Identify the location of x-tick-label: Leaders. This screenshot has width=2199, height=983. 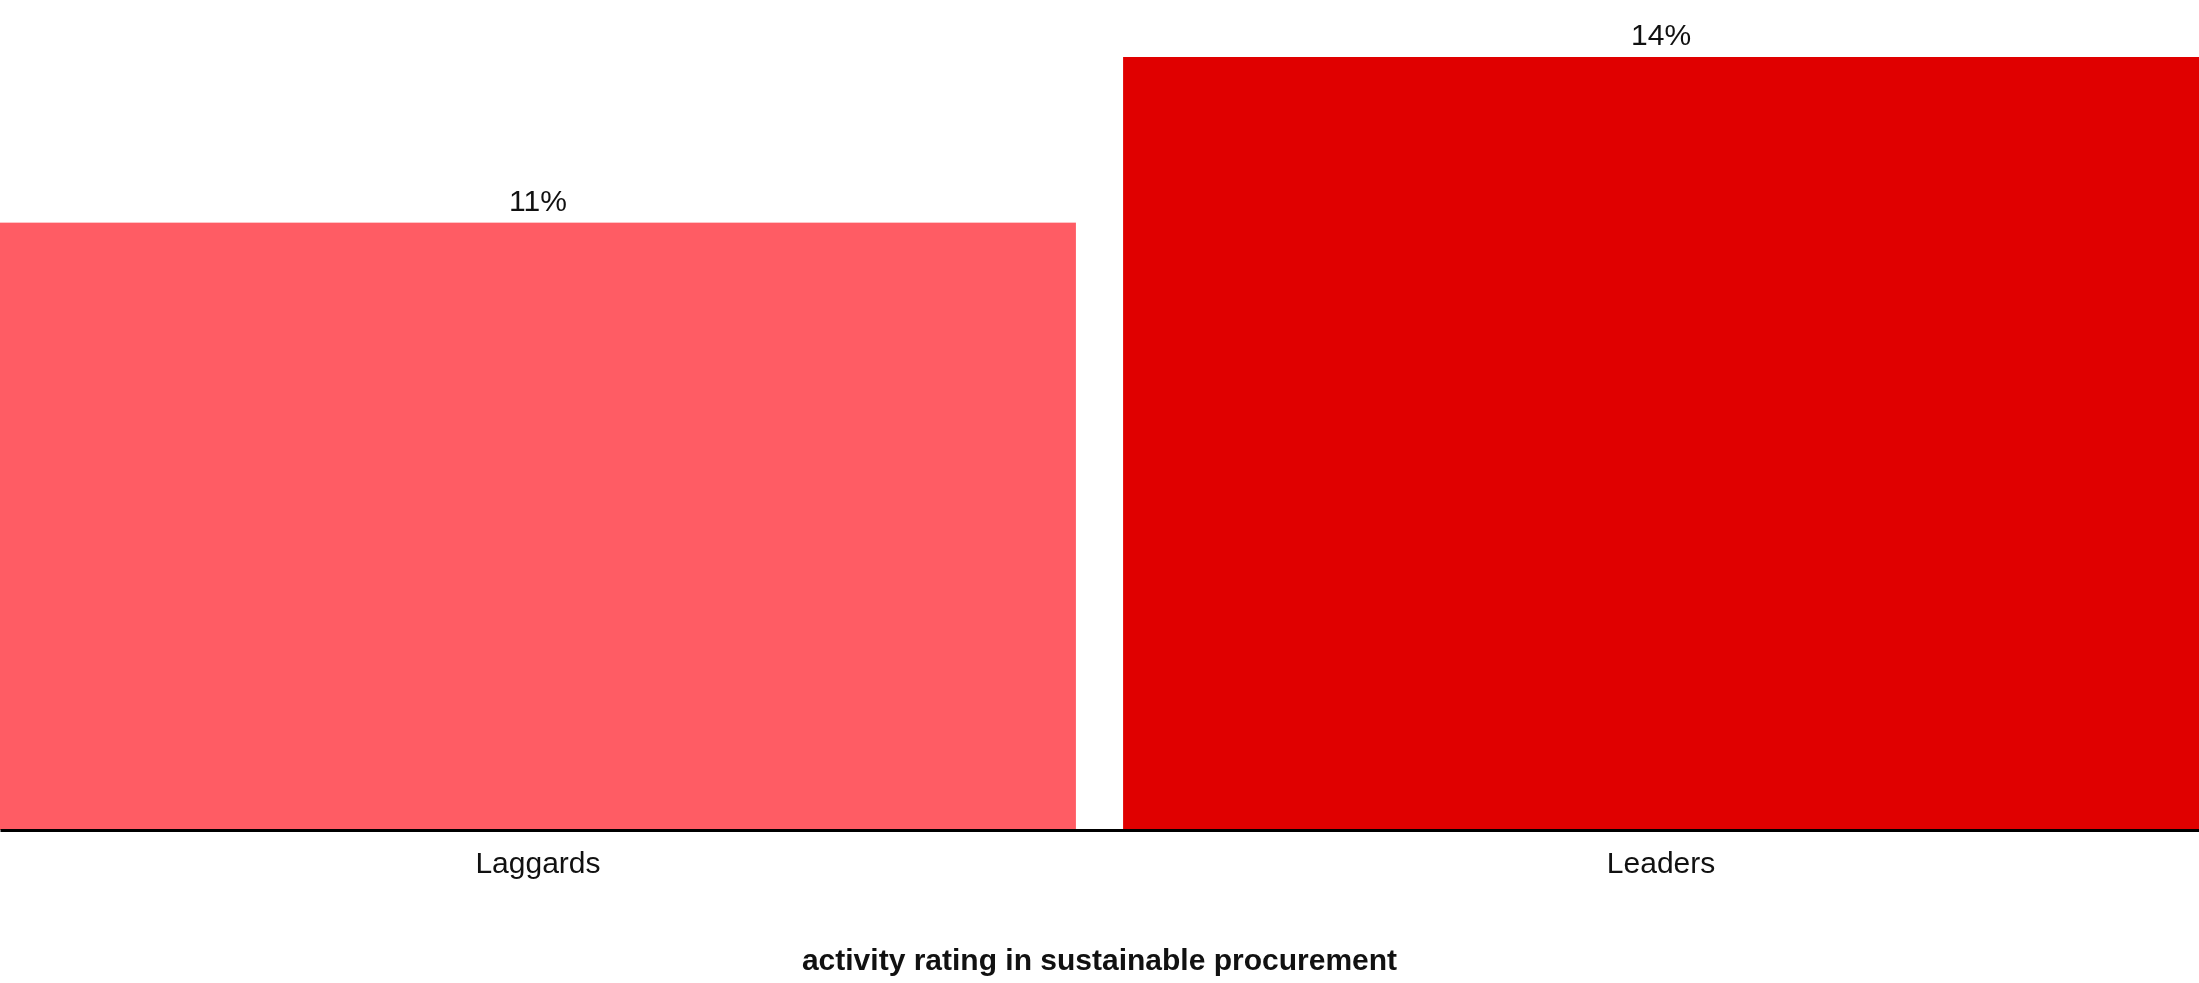
(1661, 863).